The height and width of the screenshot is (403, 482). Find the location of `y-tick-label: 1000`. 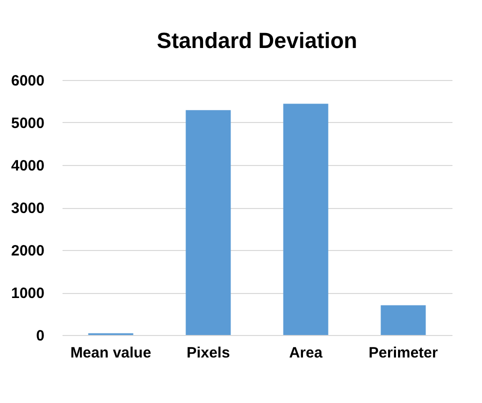

y-tick-label: 1000 is located at coordinates (27, 293).